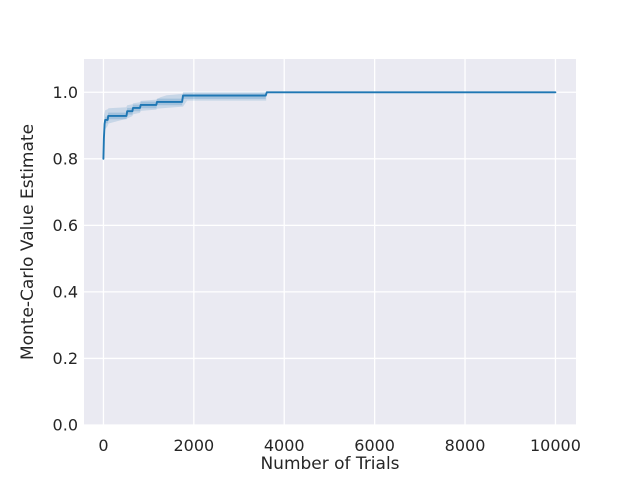  Describe the element at coordinates (374, 445) in the screenshot. I see `x-tick-label-3: 6000` at that location.